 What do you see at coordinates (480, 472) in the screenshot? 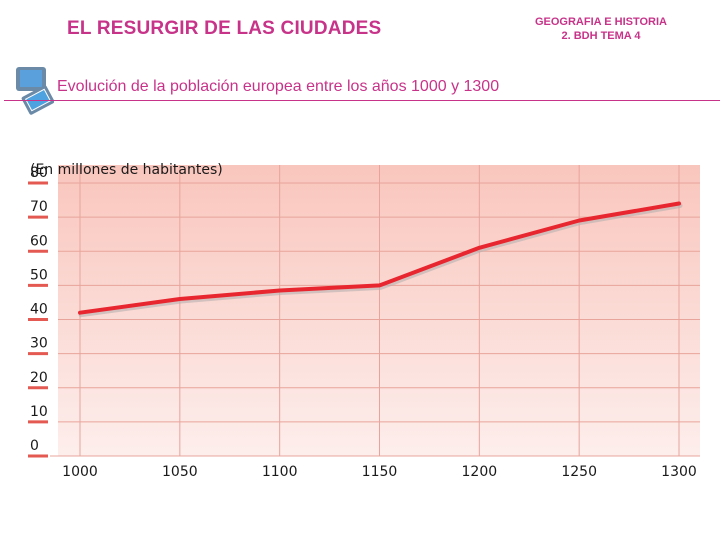
I see `x-tick-label: 1200` at bounding box center [480, 472].